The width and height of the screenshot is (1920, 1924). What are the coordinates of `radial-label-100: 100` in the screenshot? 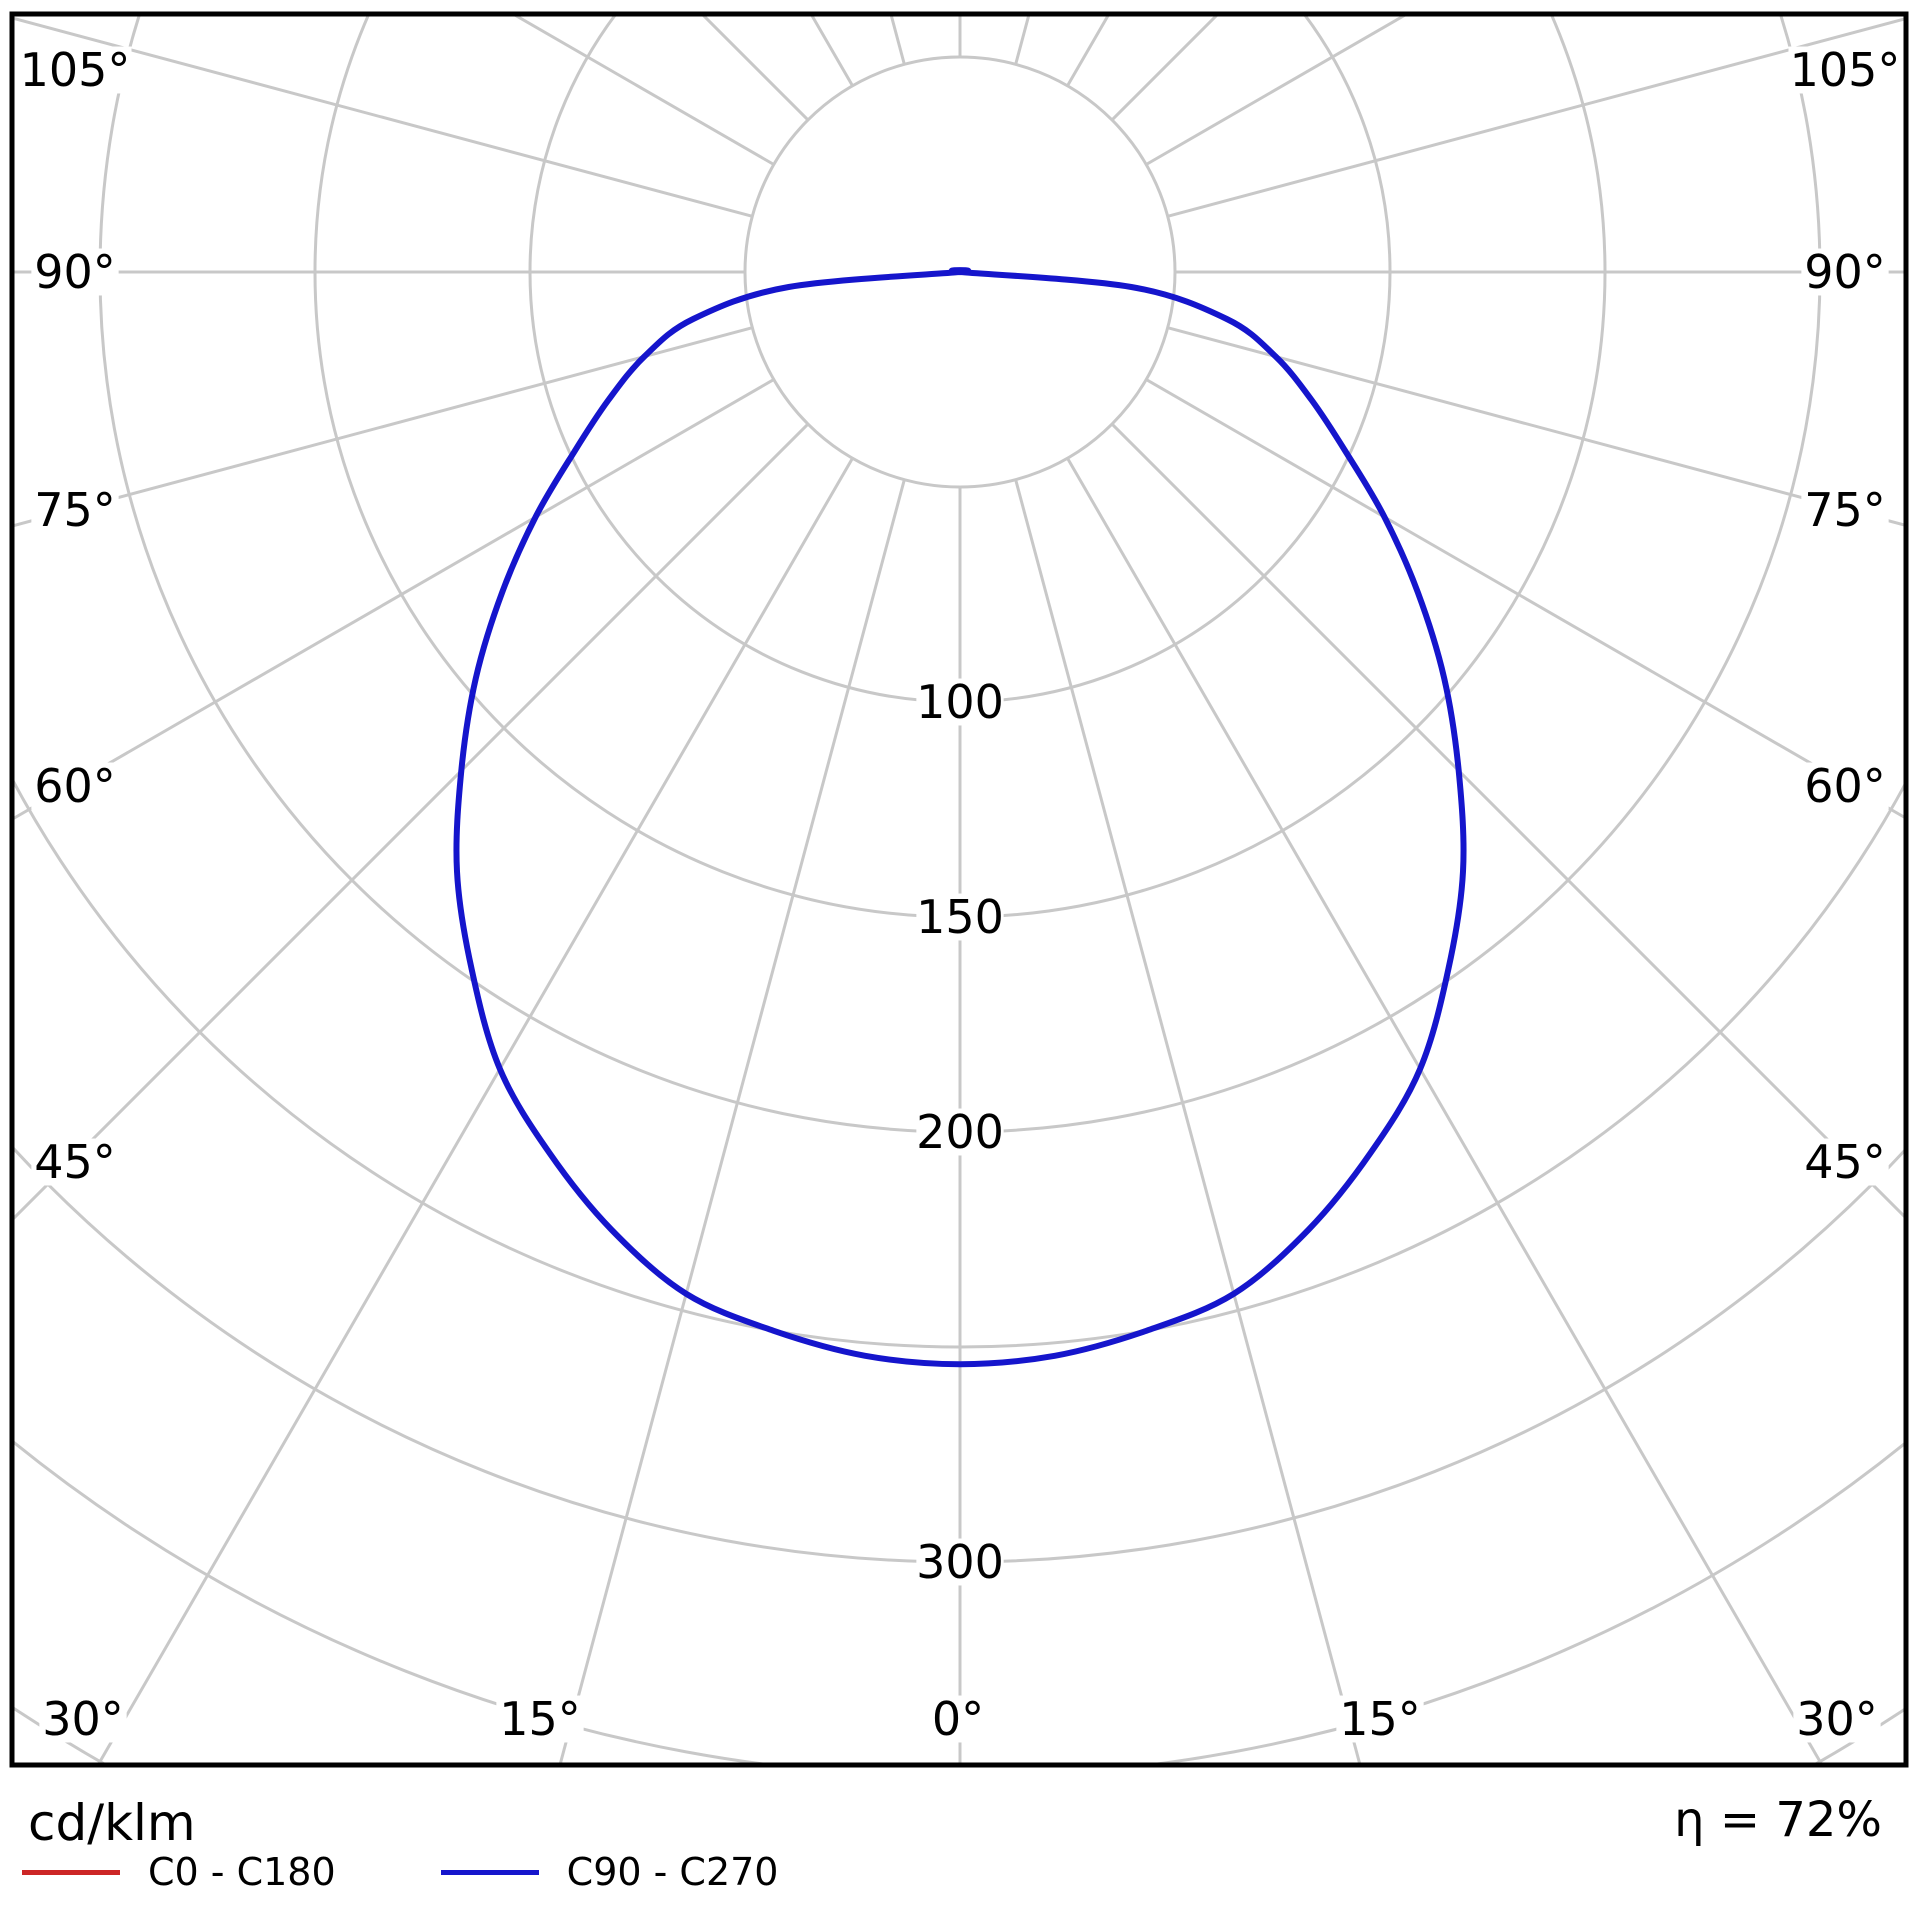 It's located at (960, 702).